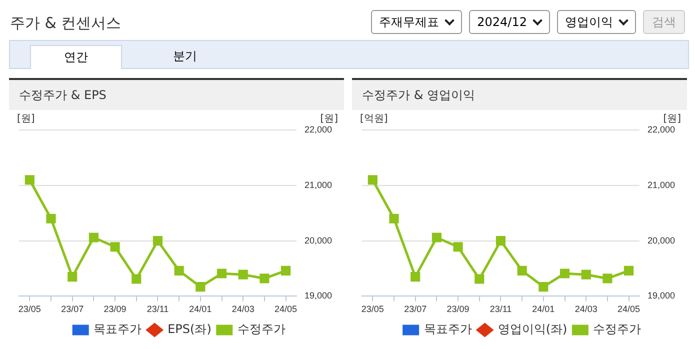 This screenshot has width=695, height=349. I want to click on legend-label: 영업이익(좌), so click(533, 329).